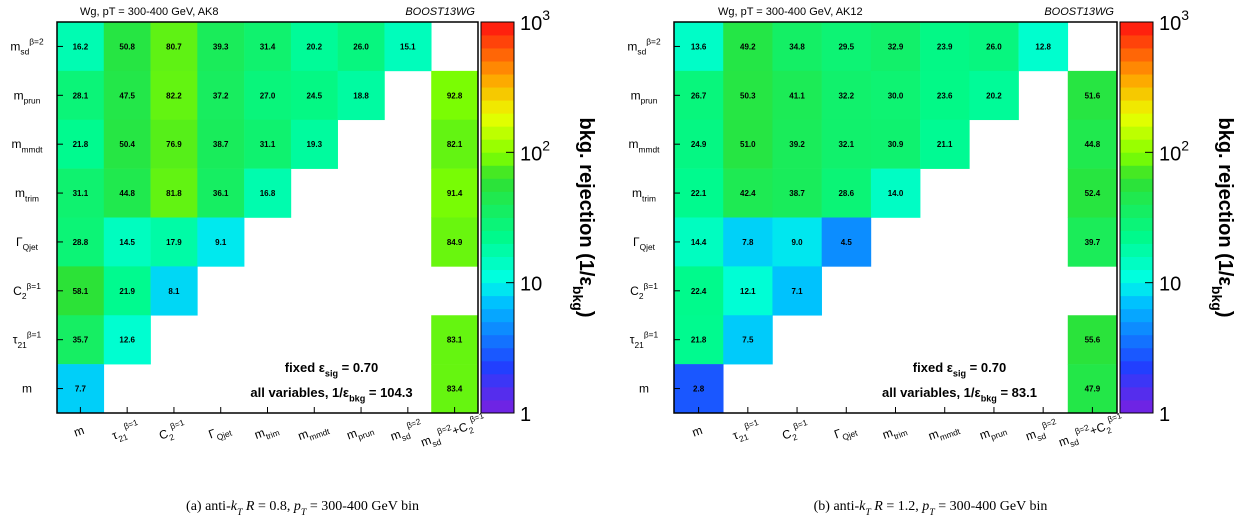 The height and width of the screenshot is (527, 1234). I want to click on cell-label: 81.8, so click(174, 193).